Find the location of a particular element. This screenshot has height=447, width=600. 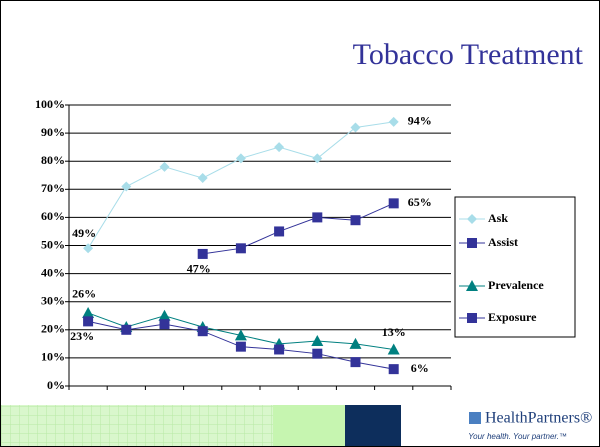

y-tick-label: 70% is located at coordinates (53, 188).